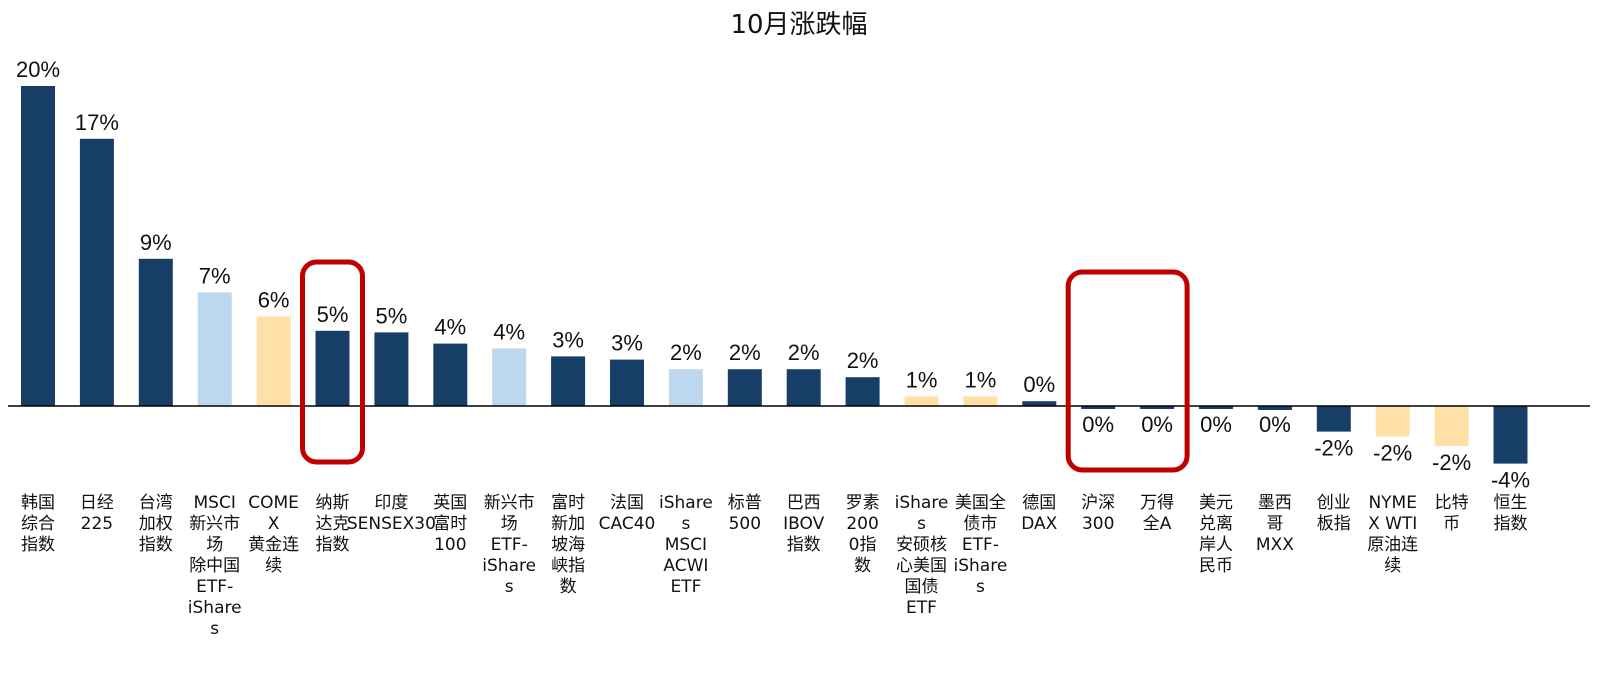  I want to click on category-label-line: 坡海, so click(568, 545).